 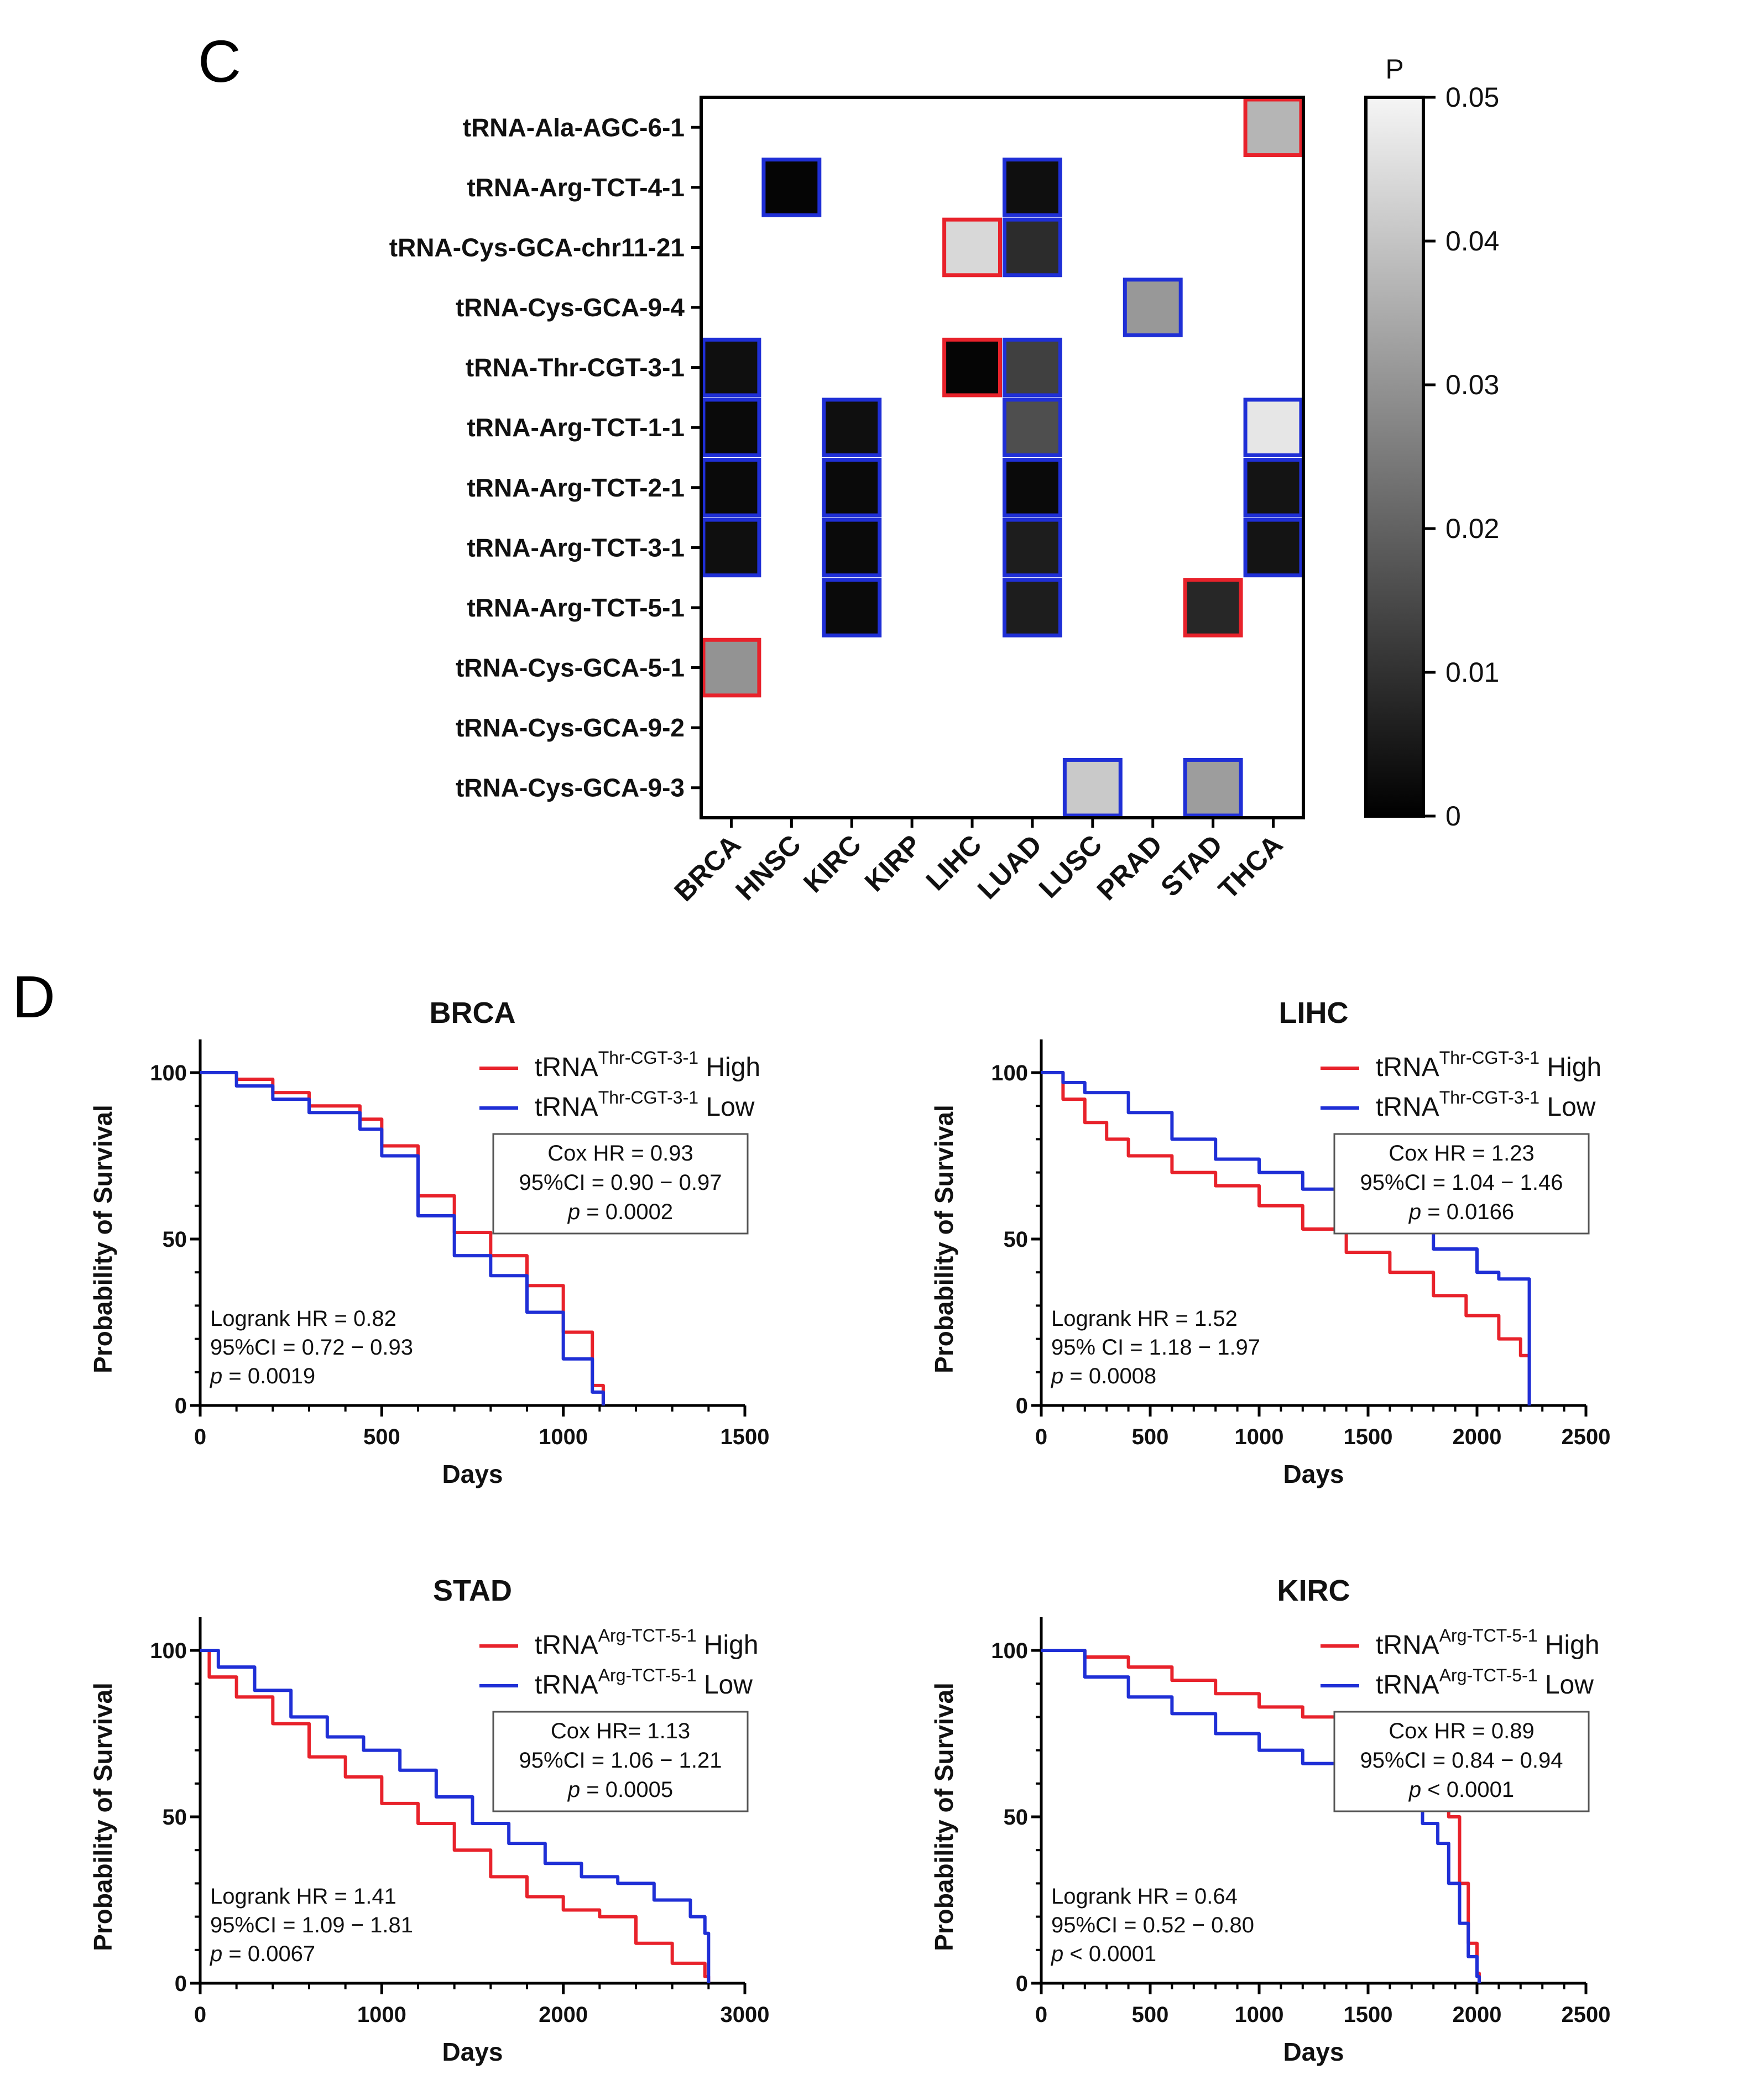 I want to click on row-label-tRNA-Arg-TCT-1-1: tRNA-Arg-TCT-1-1, so click(x=576, y=427).